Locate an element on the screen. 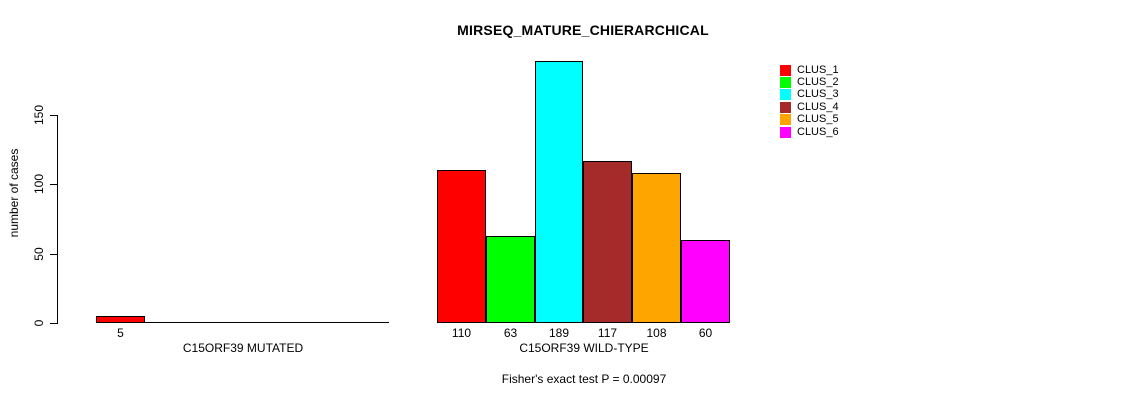 This screenshot has width=1140, height=400. legend-row: CLUS_2 is located at coordinates (809, 82).